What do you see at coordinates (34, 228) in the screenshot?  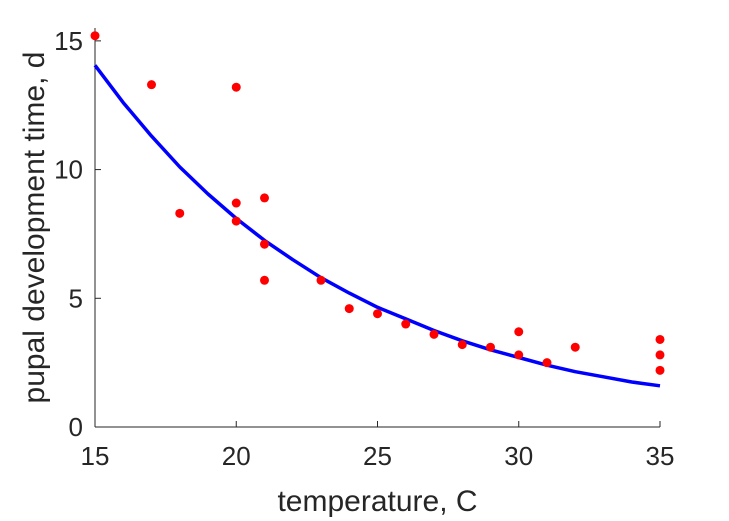 I see `y-axis-label: pupal development time, d` at bounding box center [34, 228].